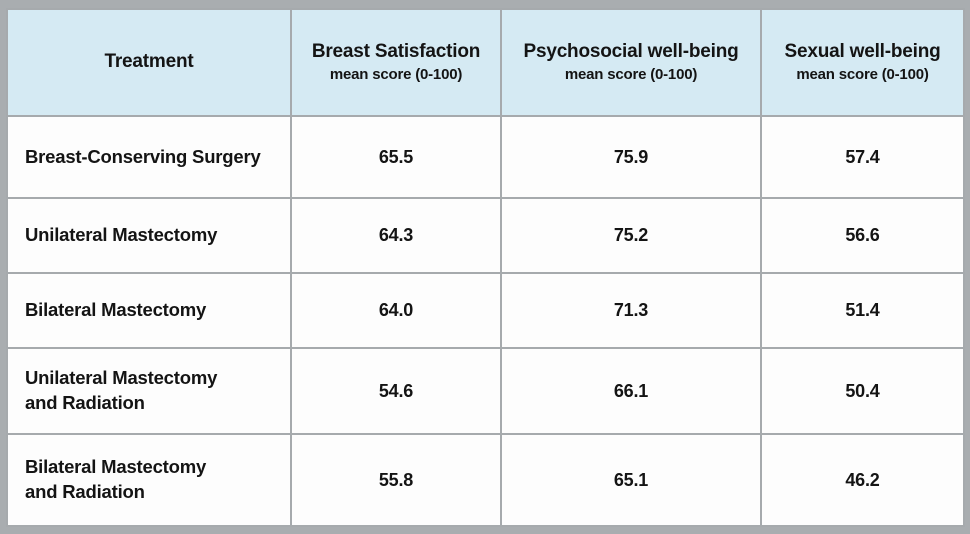  What do you see at coordinates (631, 74) in the screenshot?
I see `header-psychosocial-wellbeing-subtitle: mean score (0-100)` at bounding box center [631, 74].